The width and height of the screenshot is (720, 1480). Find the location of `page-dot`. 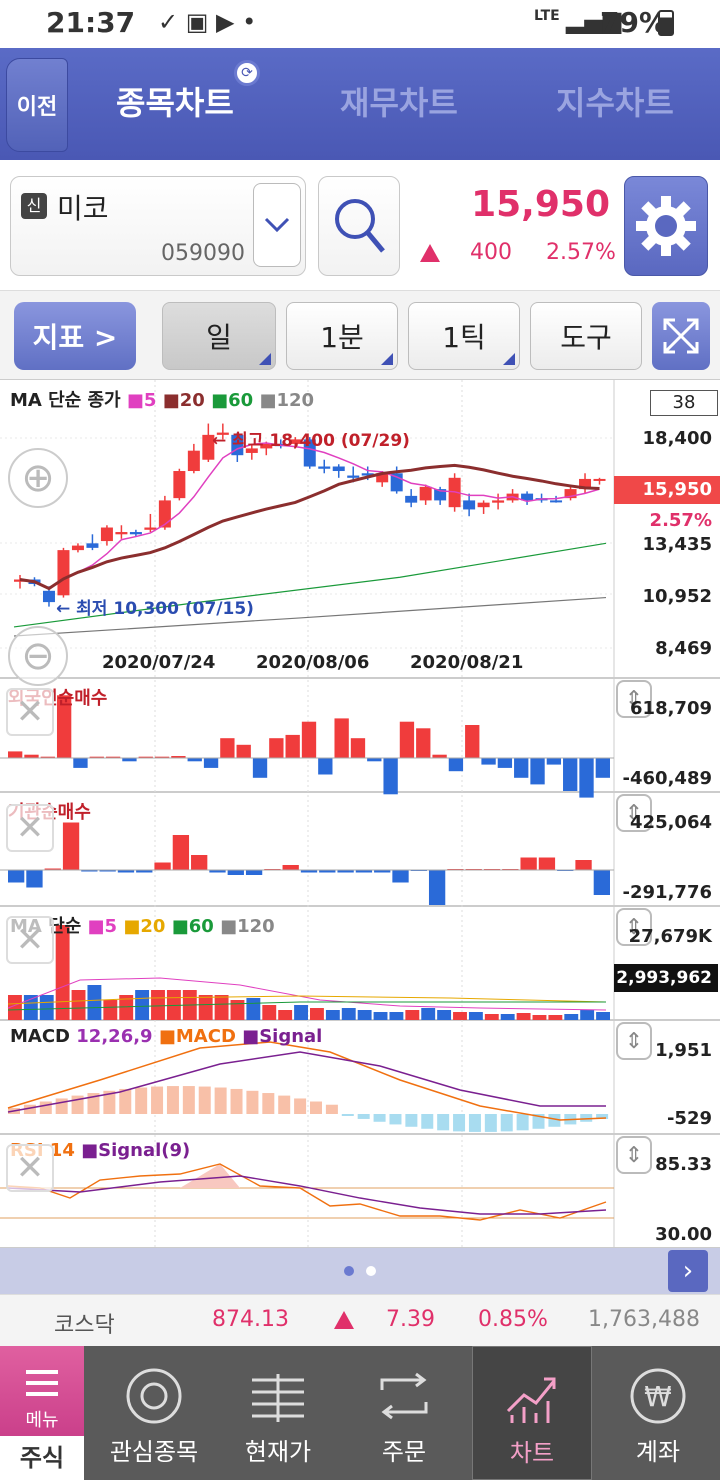

page-dot is located at coordinates (371, 1271).